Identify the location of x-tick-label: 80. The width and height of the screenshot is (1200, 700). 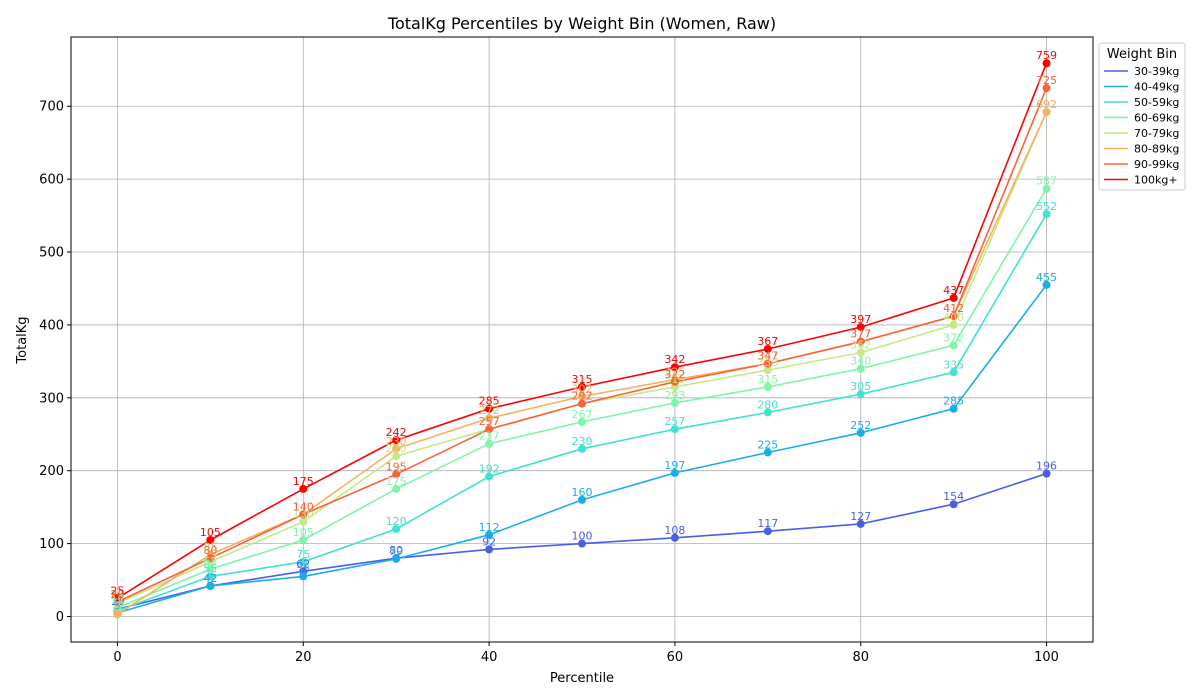
(860, 657).